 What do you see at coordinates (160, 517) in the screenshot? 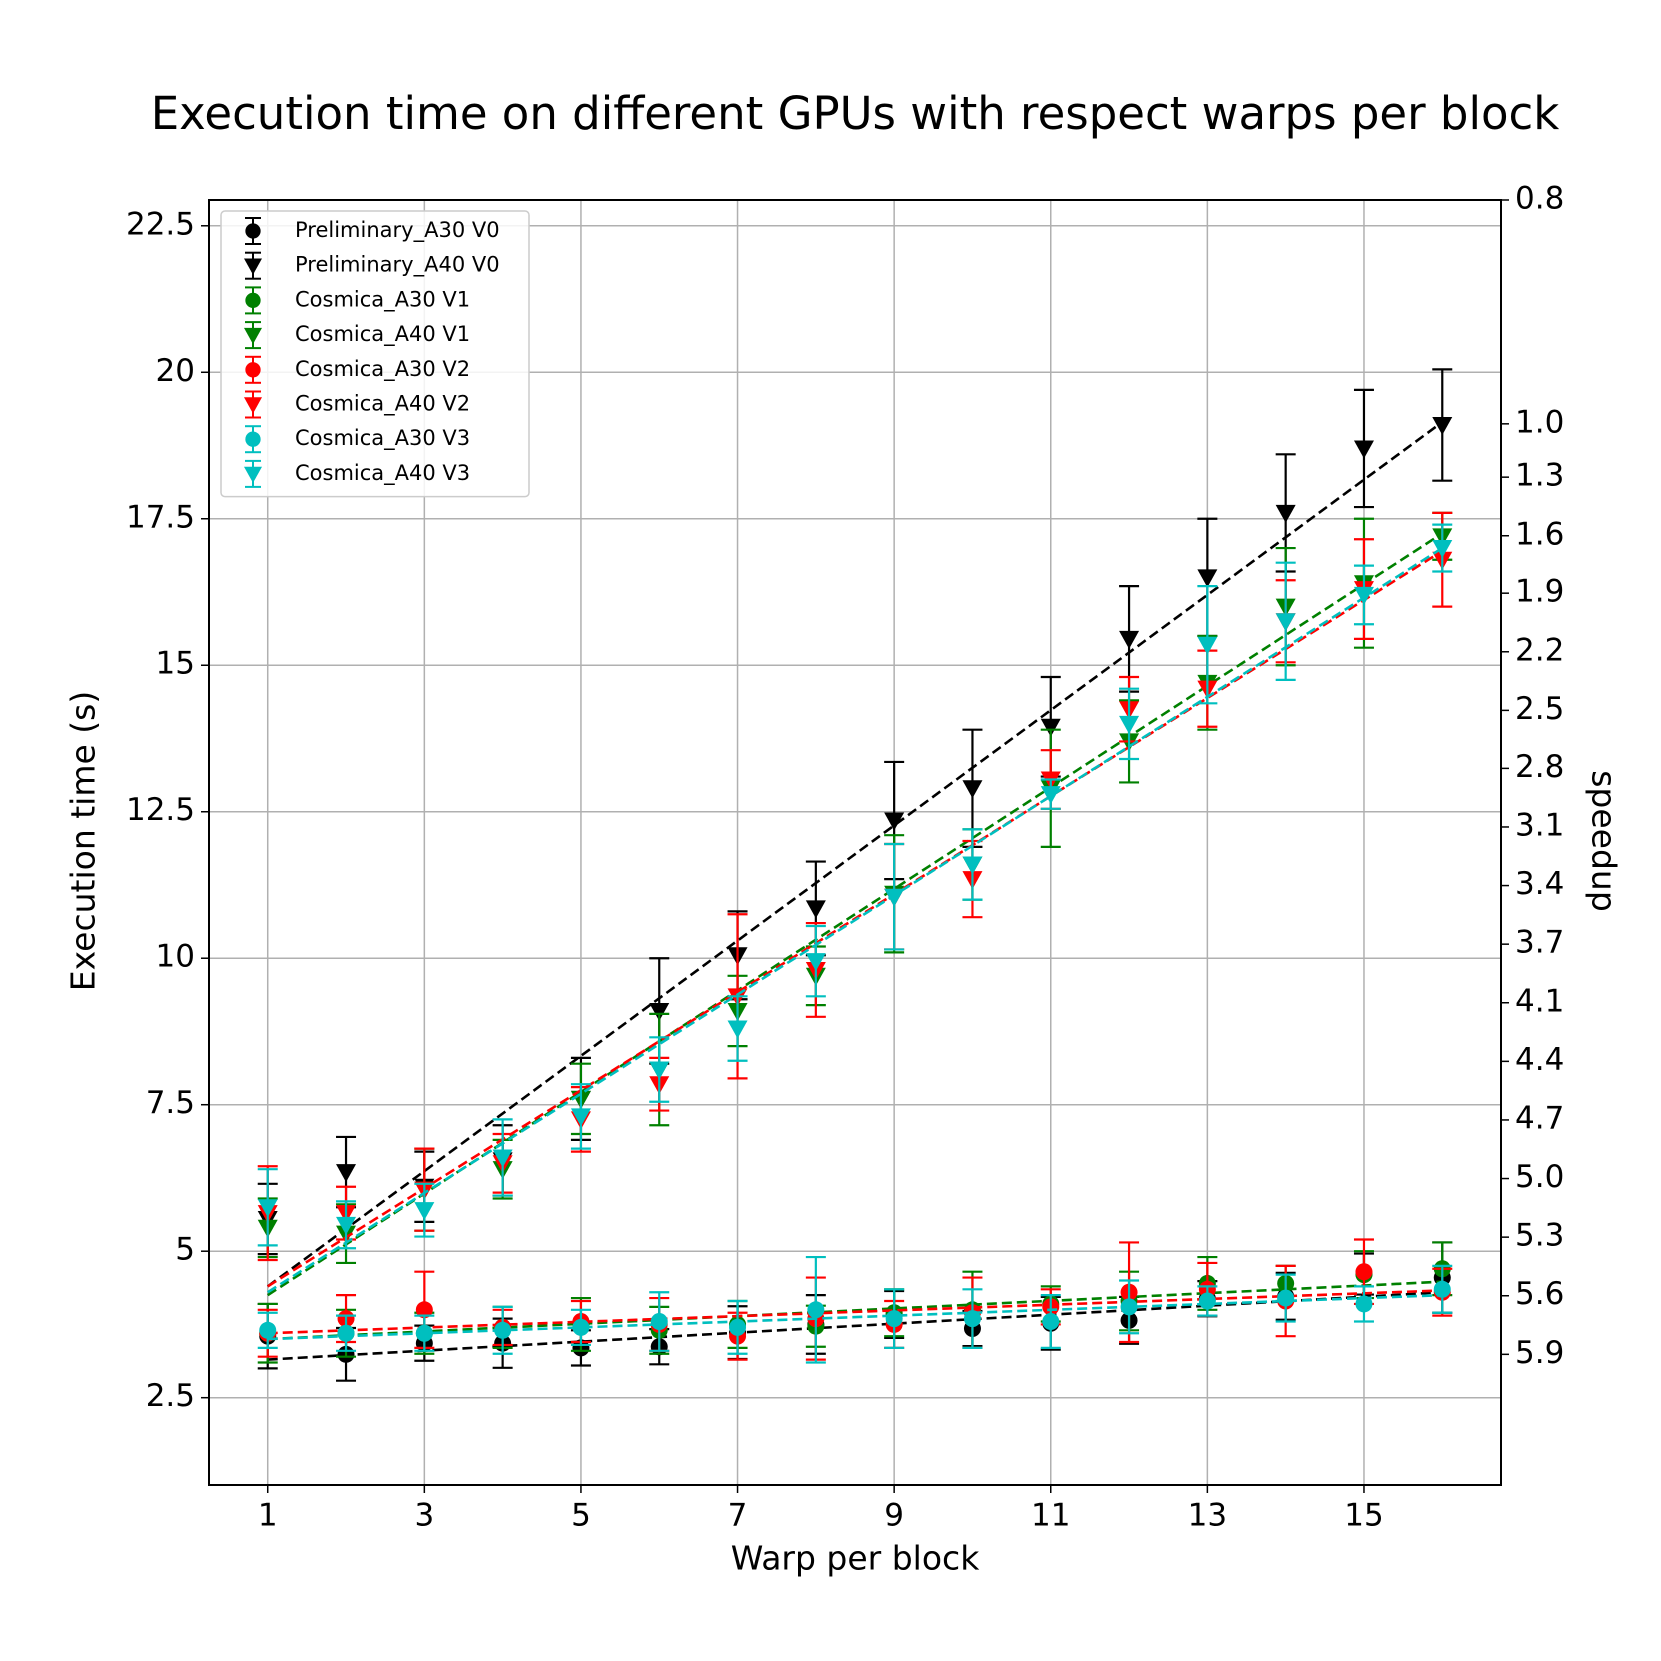
I see `y-tick-label: 17.5` at bounding box center [160, 517].